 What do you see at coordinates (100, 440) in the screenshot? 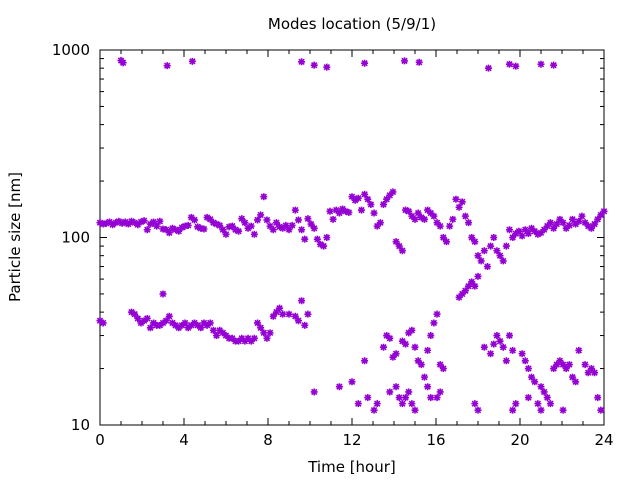
I see `x-tick-label: 0` at bounding box center [100, 440].